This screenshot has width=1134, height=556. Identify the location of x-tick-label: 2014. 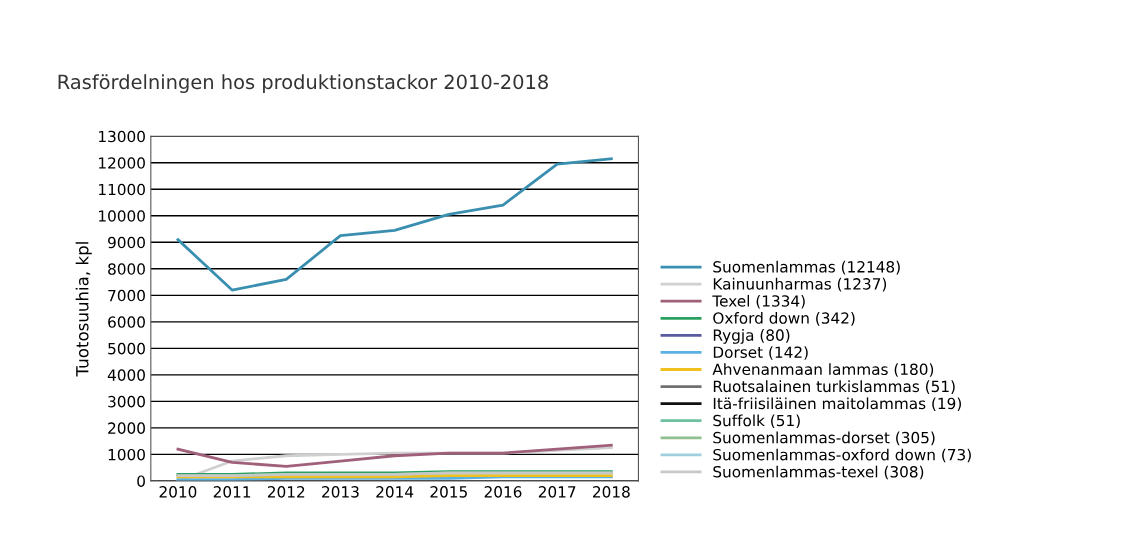
(395, 492).